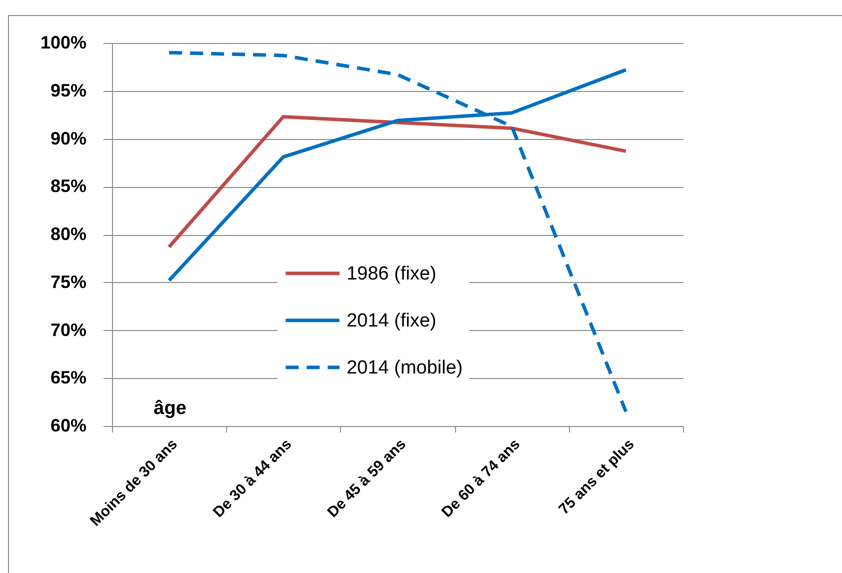 This screenshot has width=842, height=573. Describe the element at coordinates (391, 321) in the screenshot. I see `legend-label: 2014 (fixe)` at that location.